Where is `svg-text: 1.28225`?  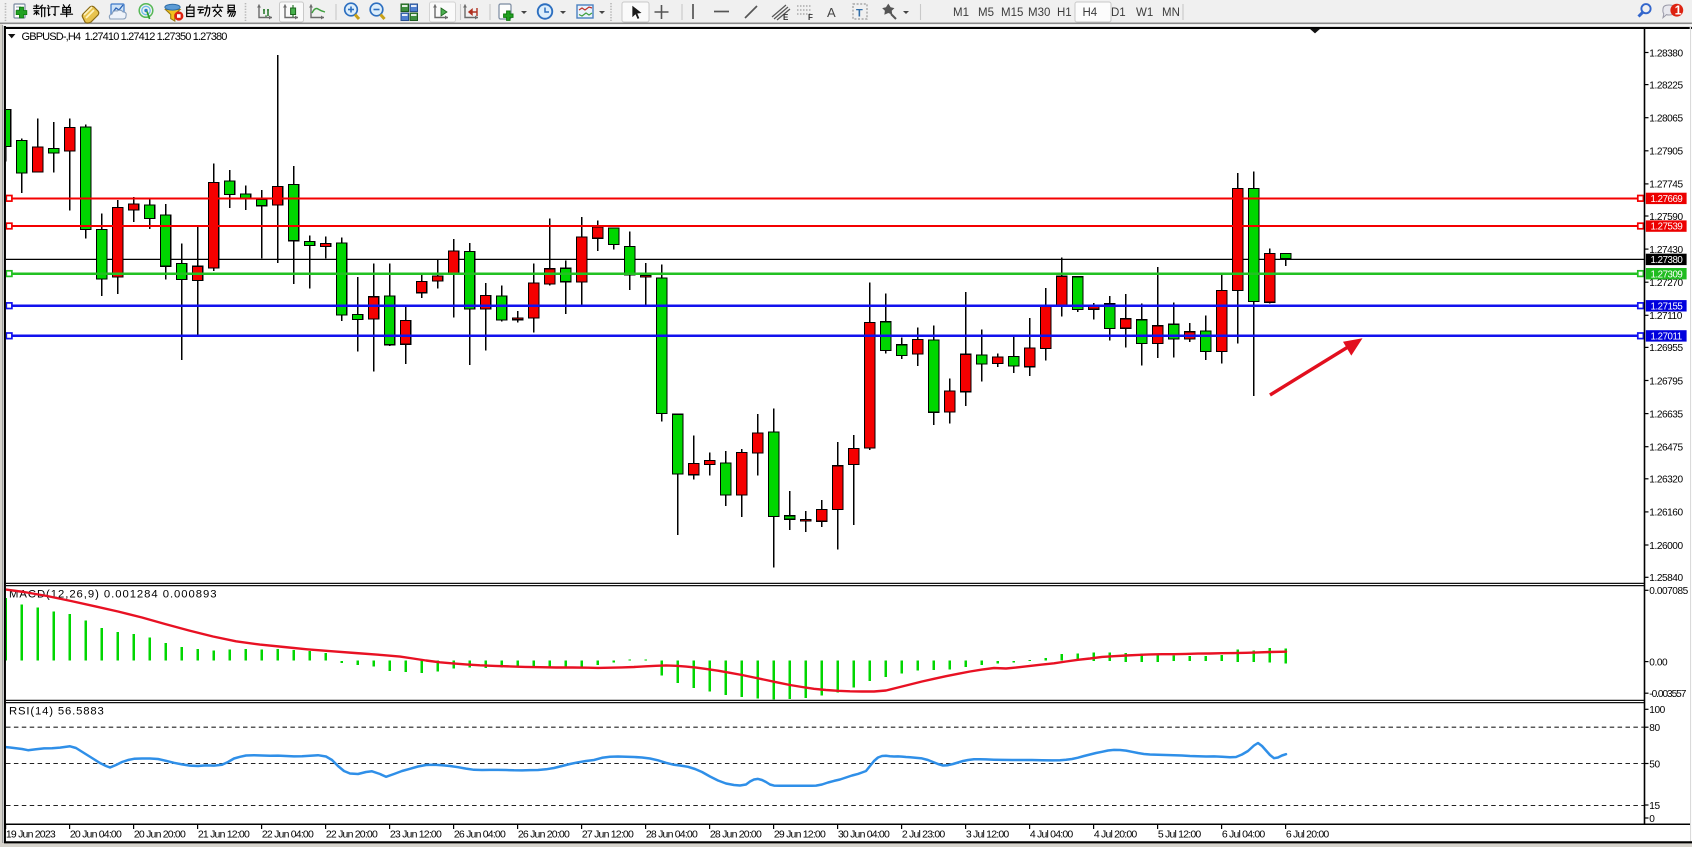
svg-text: 1.28225 is located at coordinates (1666, 85).